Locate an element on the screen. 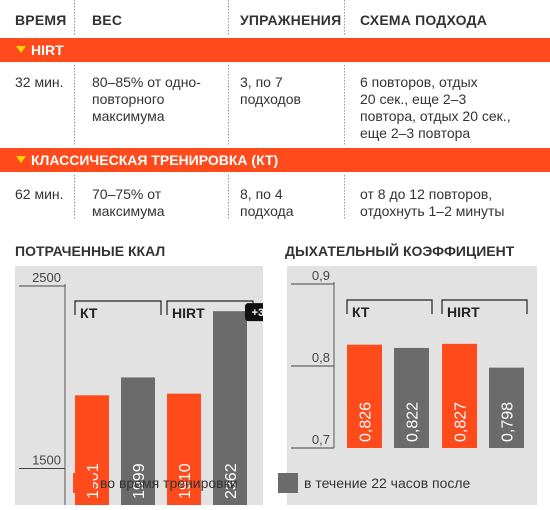 The image size is (550, 510). chart-title-kcal: ПОТРАЧЕННЫЕ ККАЛ is located at coordinates (90, 251).